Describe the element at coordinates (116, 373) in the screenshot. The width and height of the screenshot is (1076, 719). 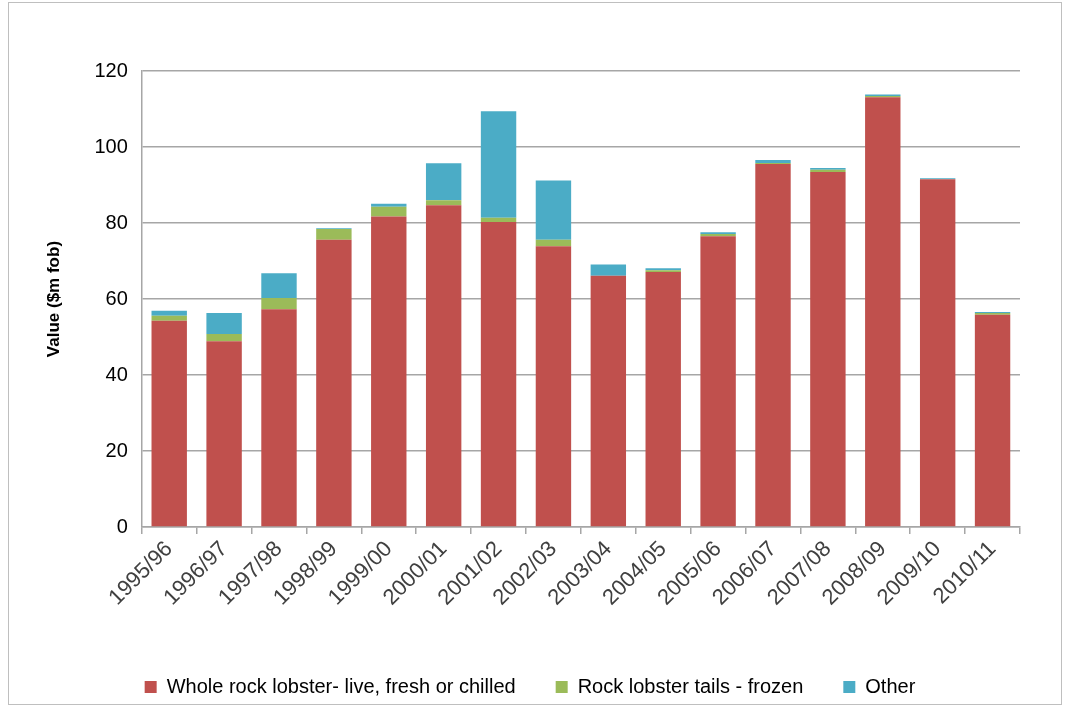
I see `y-tick-label: 40` at that location.